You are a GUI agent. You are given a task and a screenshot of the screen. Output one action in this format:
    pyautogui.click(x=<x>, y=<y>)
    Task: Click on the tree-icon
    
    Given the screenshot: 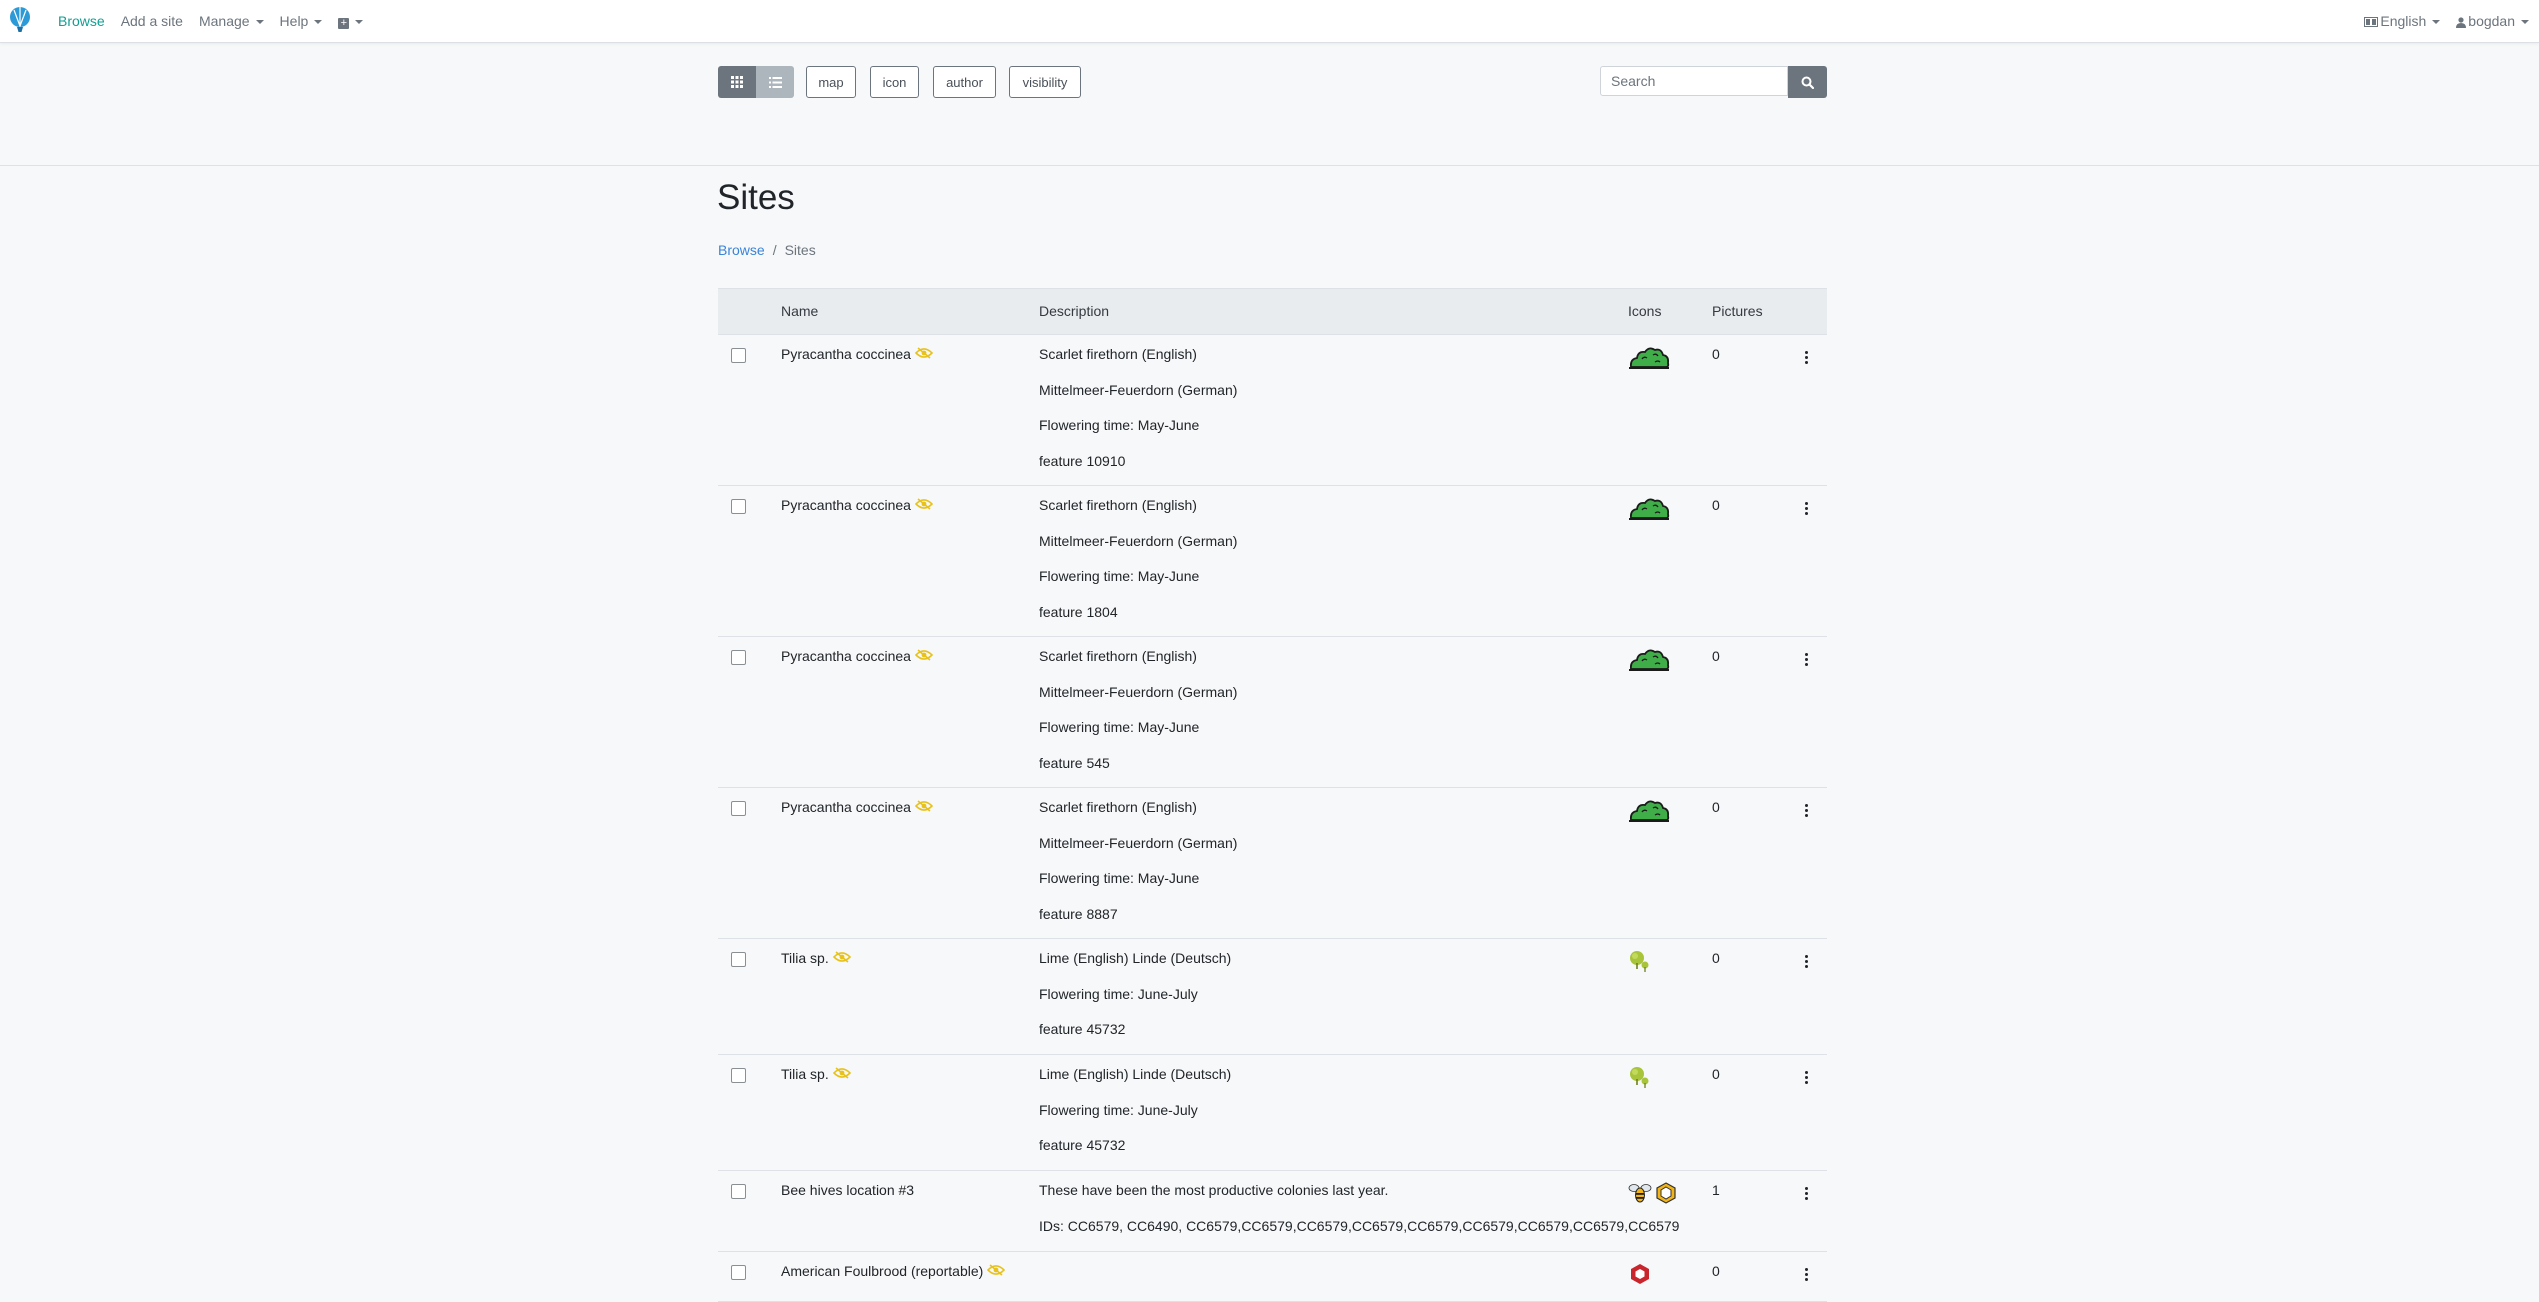 What is the action you would take?
    pyautogui.click(x=1640, y=1078)
    